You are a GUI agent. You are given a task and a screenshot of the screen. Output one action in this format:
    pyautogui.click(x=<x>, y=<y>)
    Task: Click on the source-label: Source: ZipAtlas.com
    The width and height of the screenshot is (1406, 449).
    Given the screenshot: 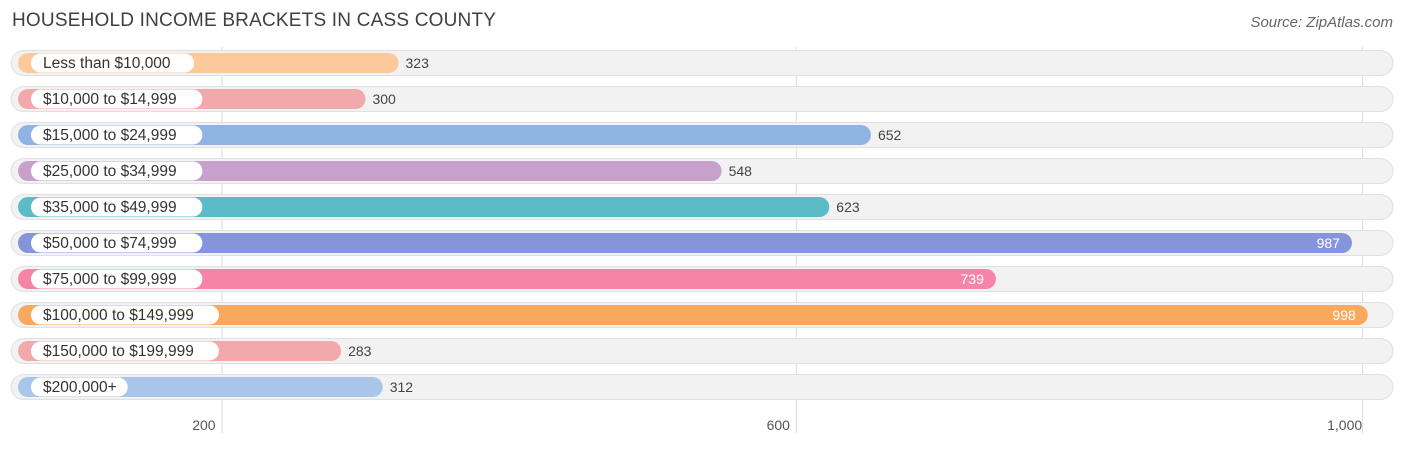 What is the action you would take?
    pyautogui.click(x=1321, y=22)
    